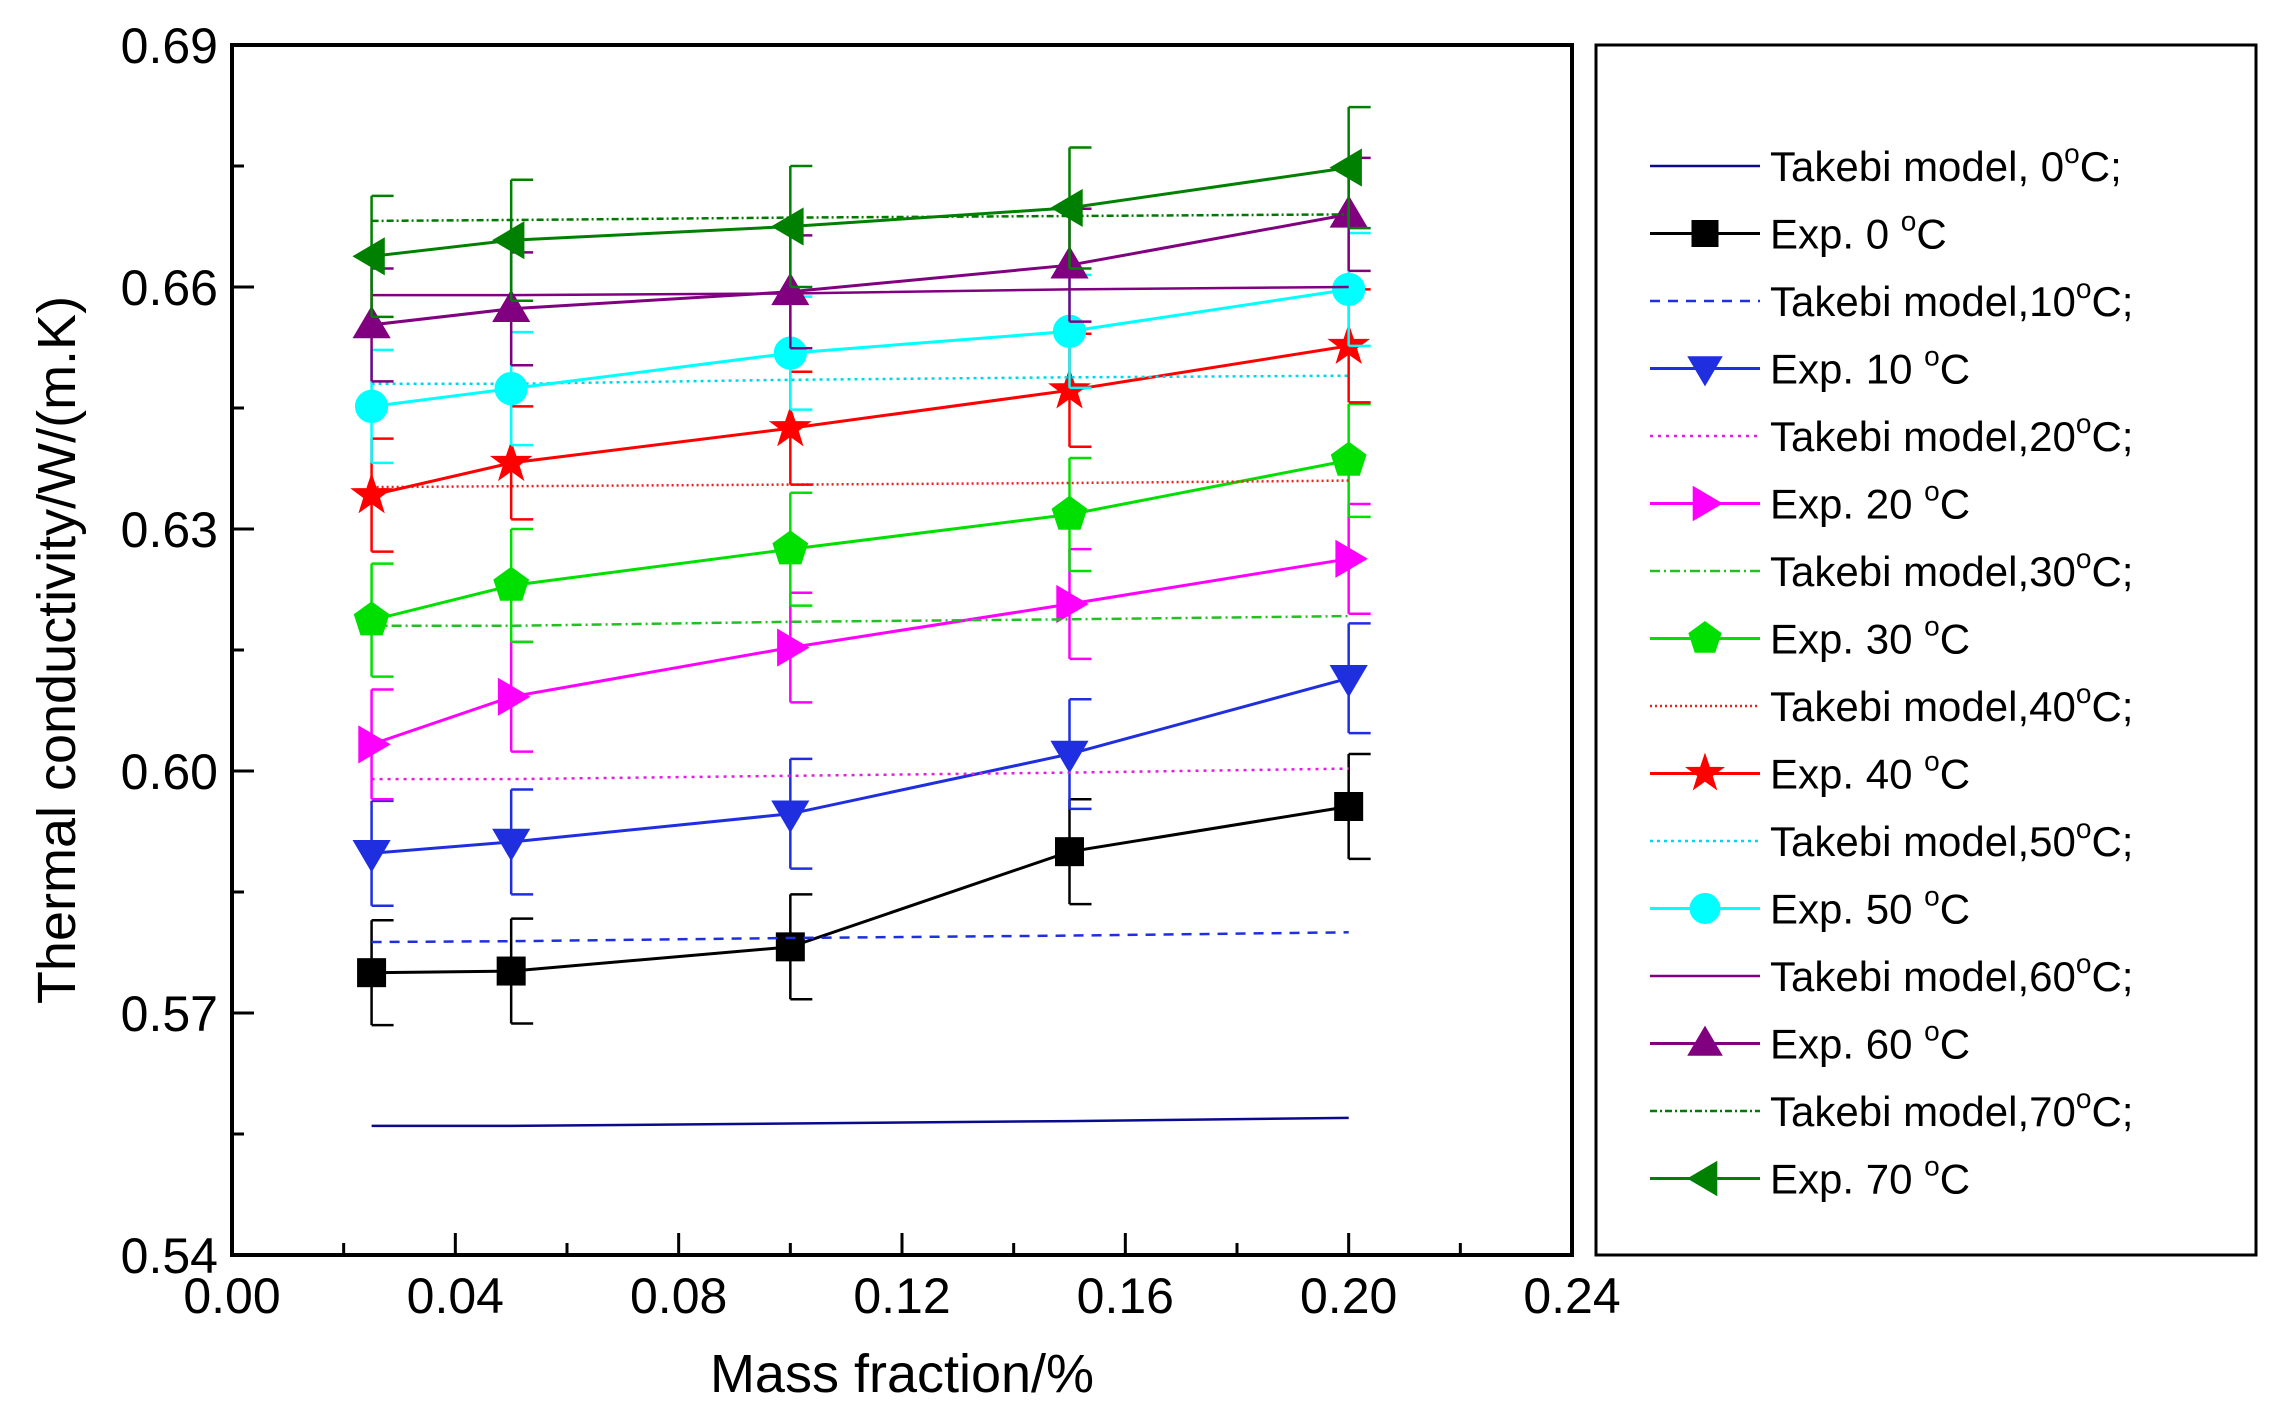 This screenshot has width=2269, height=1414. Describe the element at coordinates (1870, 1042) in the screenshot. I see `legend-label: Exp. 60 oC` at that location.